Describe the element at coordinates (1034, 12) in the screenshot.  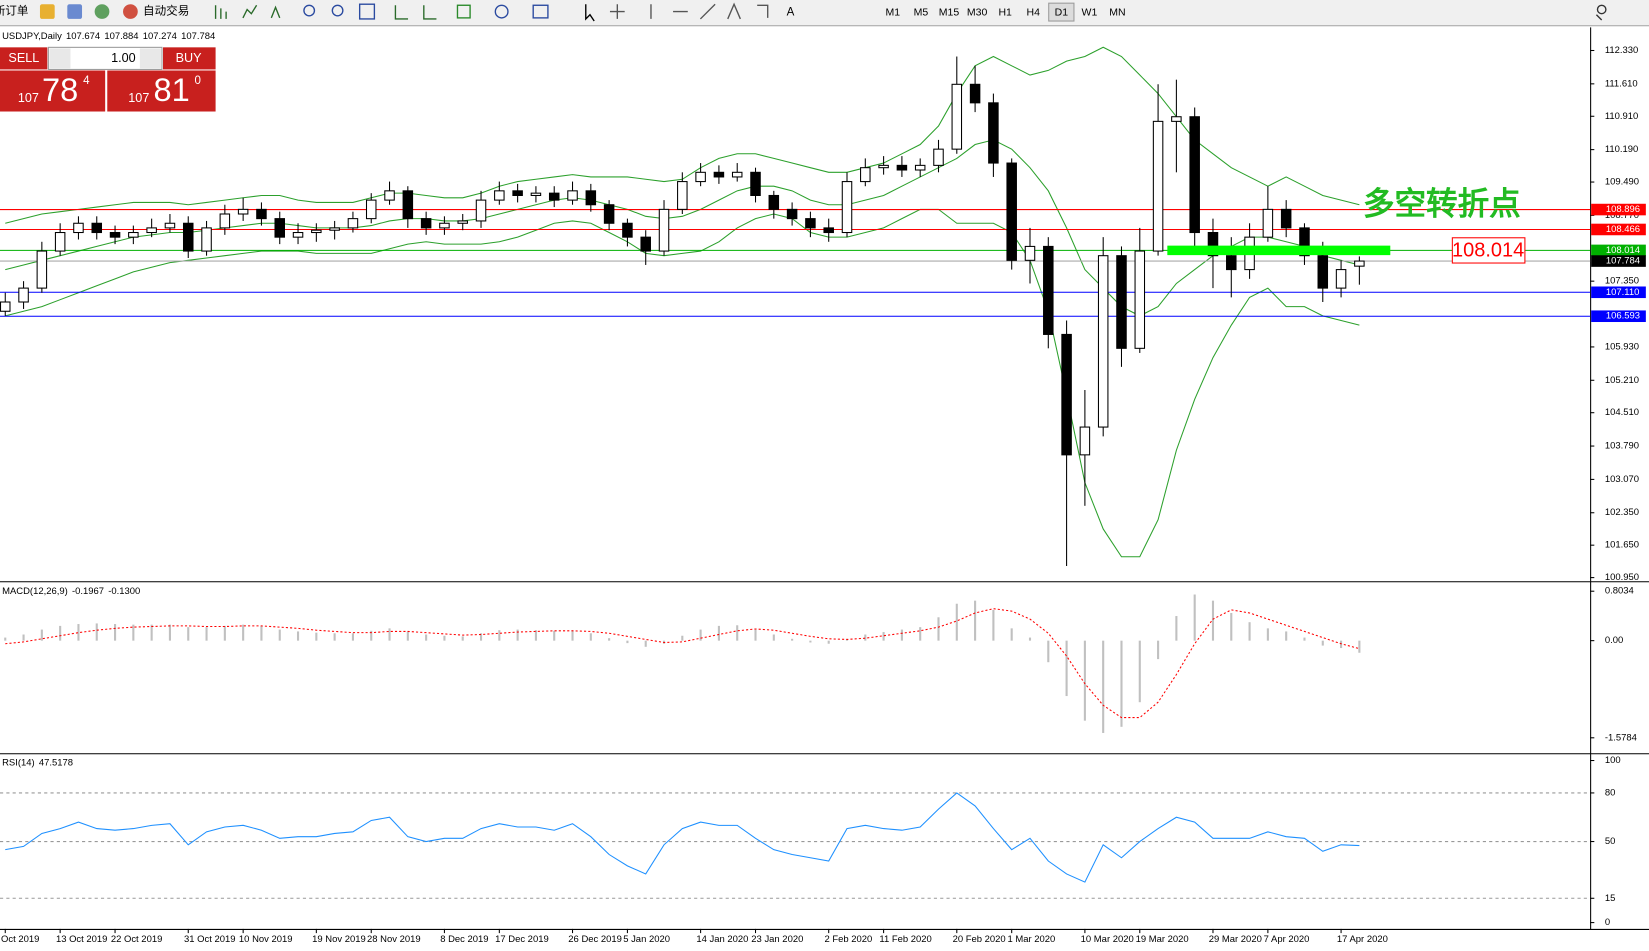
I see `timeframe-button: H4` at that location.